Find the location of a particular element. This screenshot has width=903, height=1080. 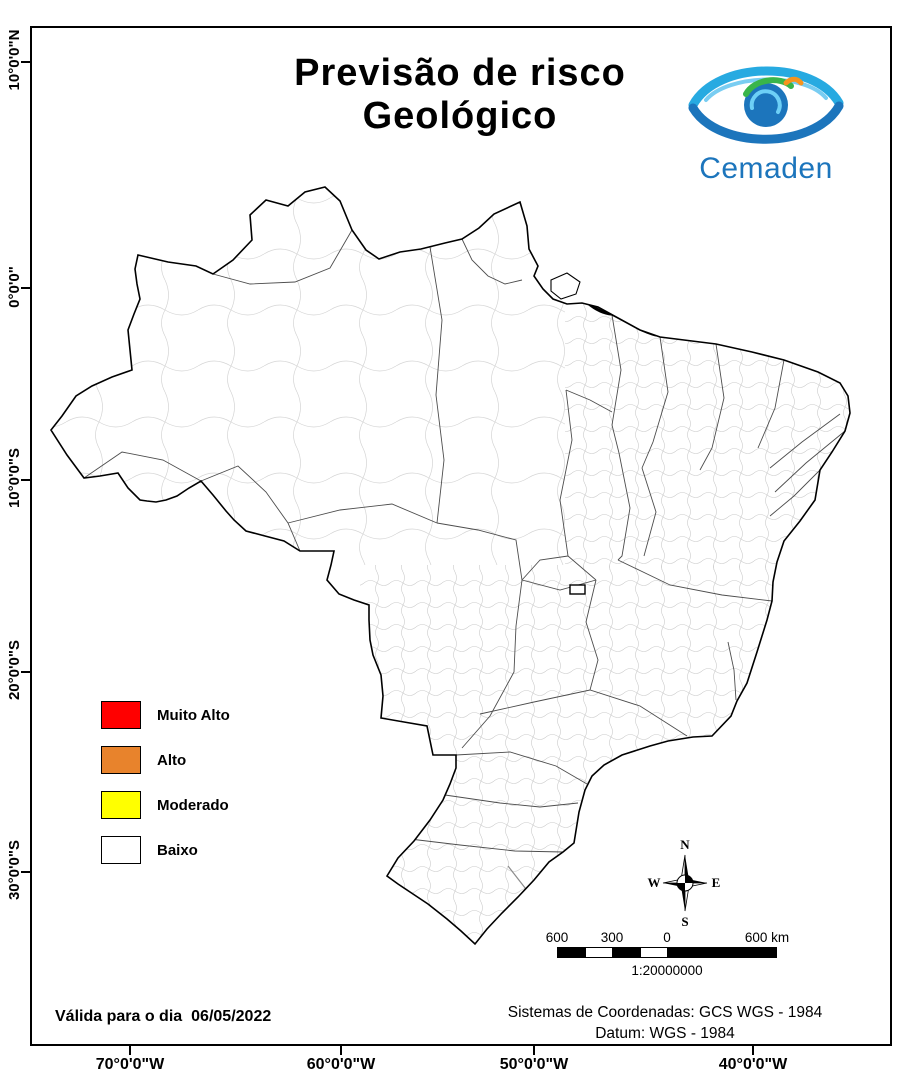

legend-swatch-baixo is located at coordinates (121, 850).